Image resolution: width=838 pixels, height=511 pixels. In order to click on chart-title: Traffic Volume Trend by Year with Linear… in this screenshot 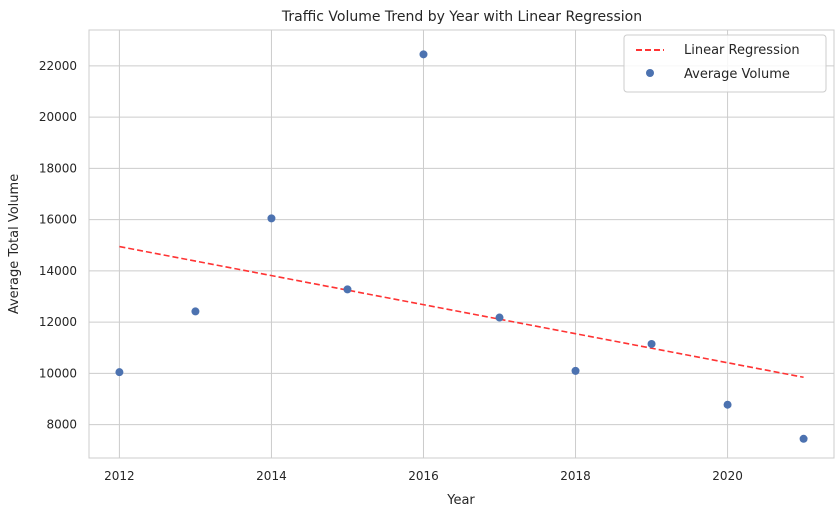, I will do `click(461, 17)`.